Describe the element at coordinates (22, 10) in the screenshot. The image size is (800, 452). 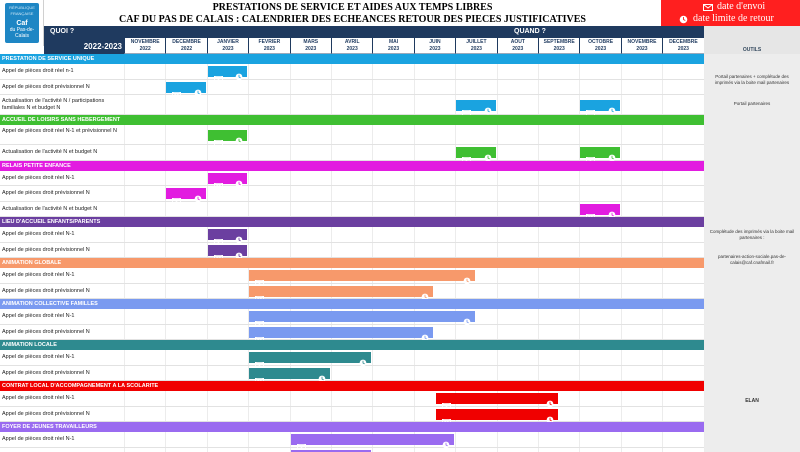
I see `logo-republique: RÉPUBLIQUE FRANÇAISE` at that location.